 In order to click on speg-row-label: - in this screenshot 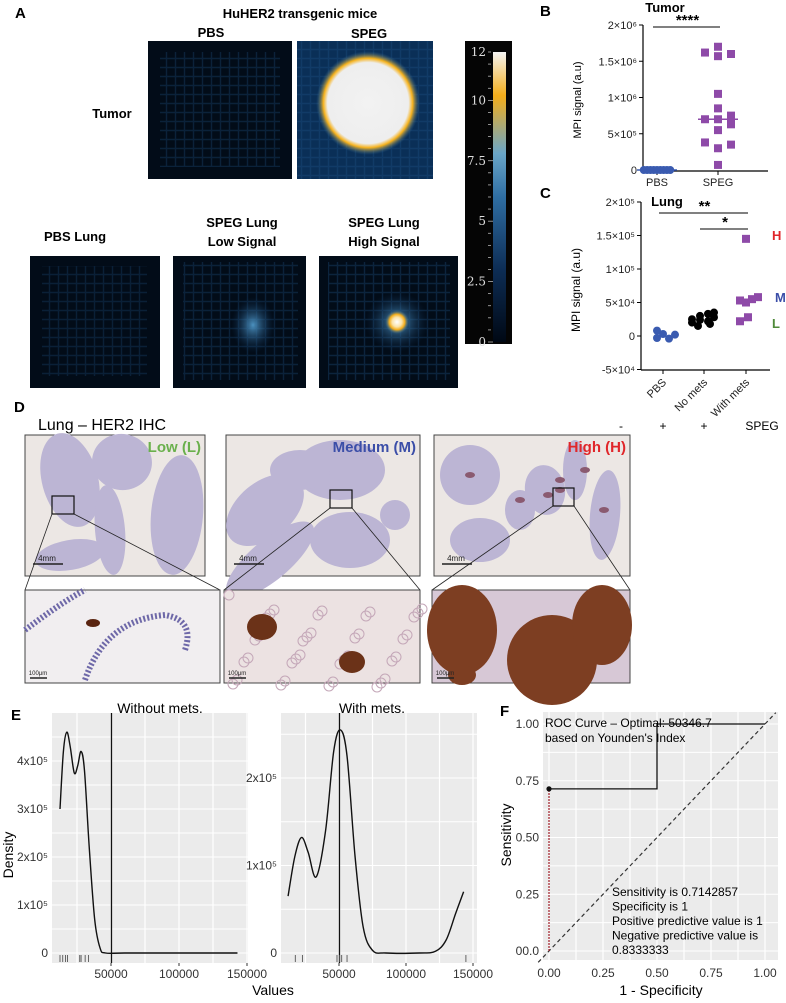, I will do `click(621, 426)`.